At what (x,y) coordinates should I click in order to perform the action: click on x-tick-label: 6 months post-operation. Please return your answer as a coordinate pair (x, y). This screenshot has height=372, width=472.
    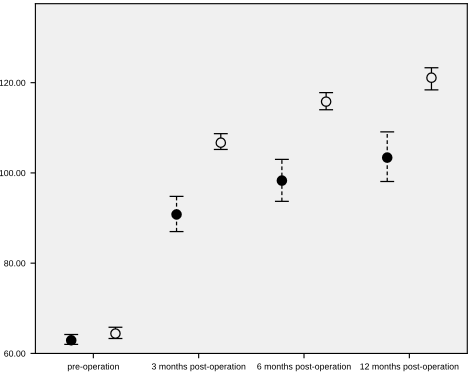
    Looking at the image, I should click on (304, 367).